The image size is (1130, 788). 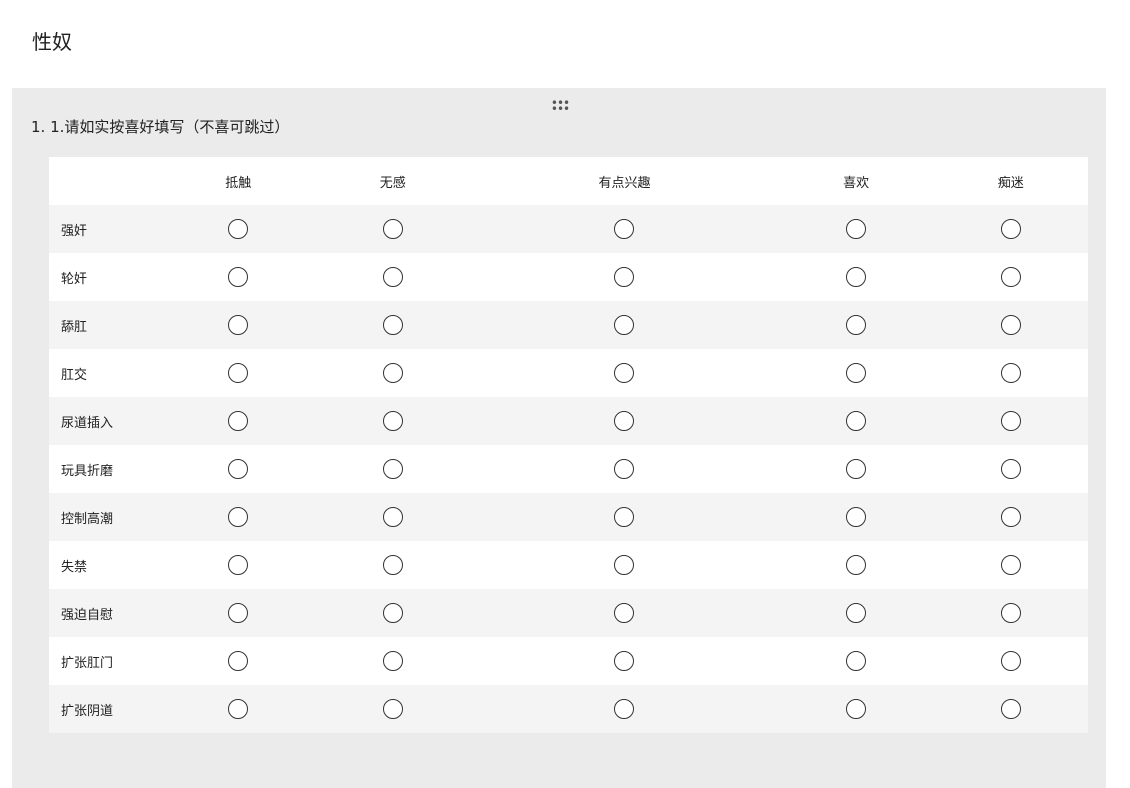 I want to click on drag-handle-icon: ••• •••, so click(x=560, y=106).